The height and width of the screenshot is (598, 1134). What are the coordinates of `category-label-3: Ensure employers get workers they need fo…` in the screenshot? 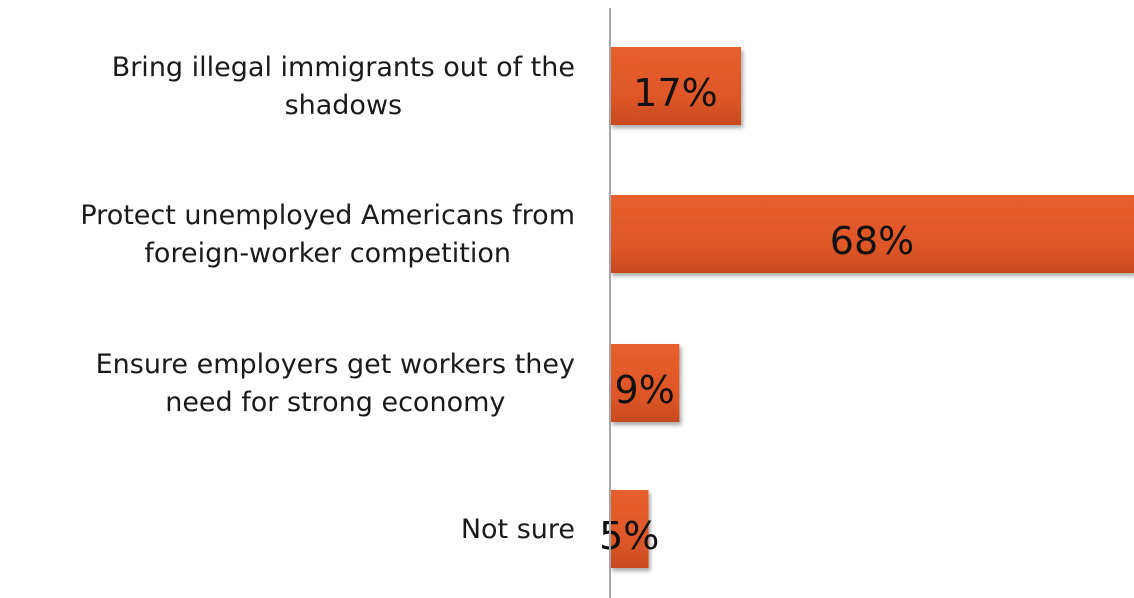 It's located at (335, 383).